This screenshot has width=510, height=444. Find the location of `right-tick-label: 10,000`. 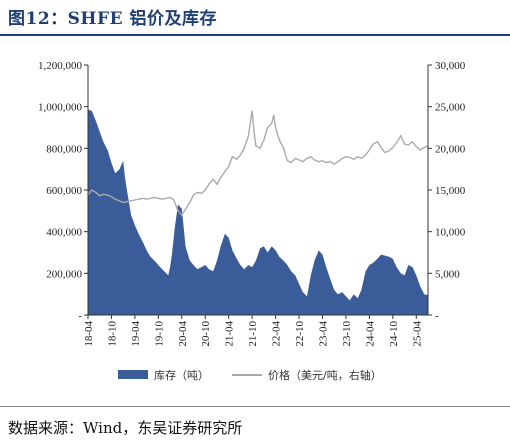

right-tick-label: 10,000 is located at coordinates (450, 233).